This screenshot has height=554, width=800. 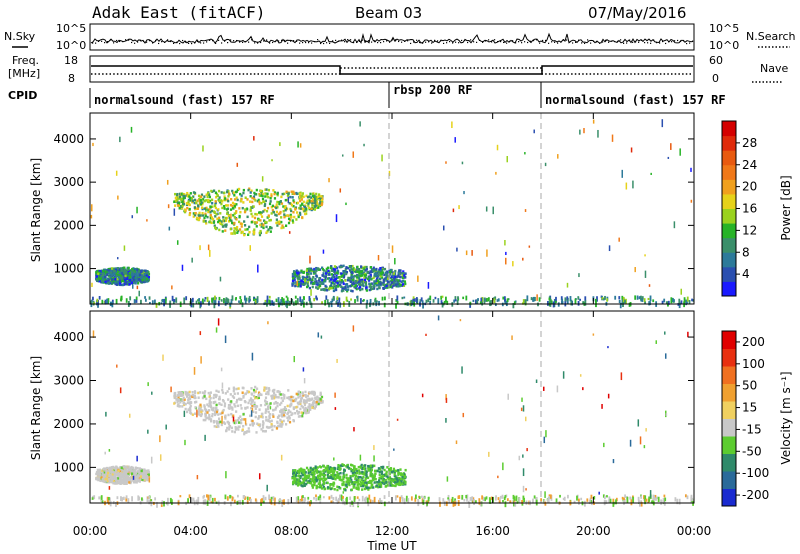 I want to click on noise-left-tick-bottom: 10^0, so click(x=71, y=45).